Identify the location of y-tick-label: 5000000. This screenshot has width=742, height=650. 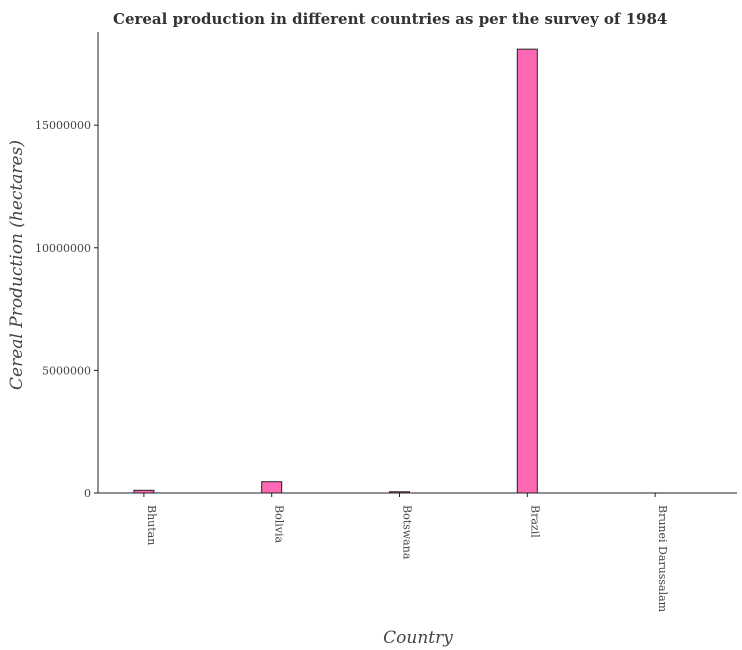
(66, 370).